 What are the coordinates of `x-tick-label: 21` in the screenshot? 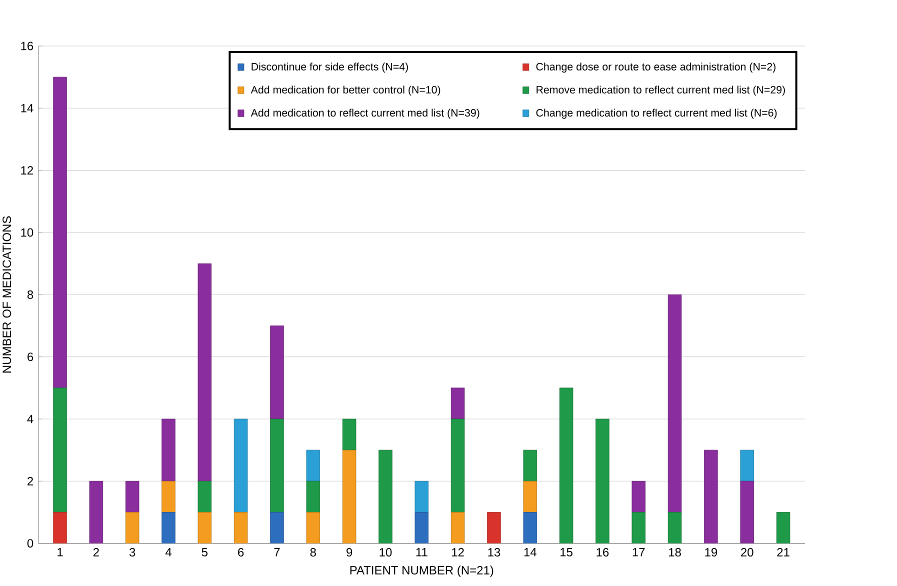 It's located at (783, 552).